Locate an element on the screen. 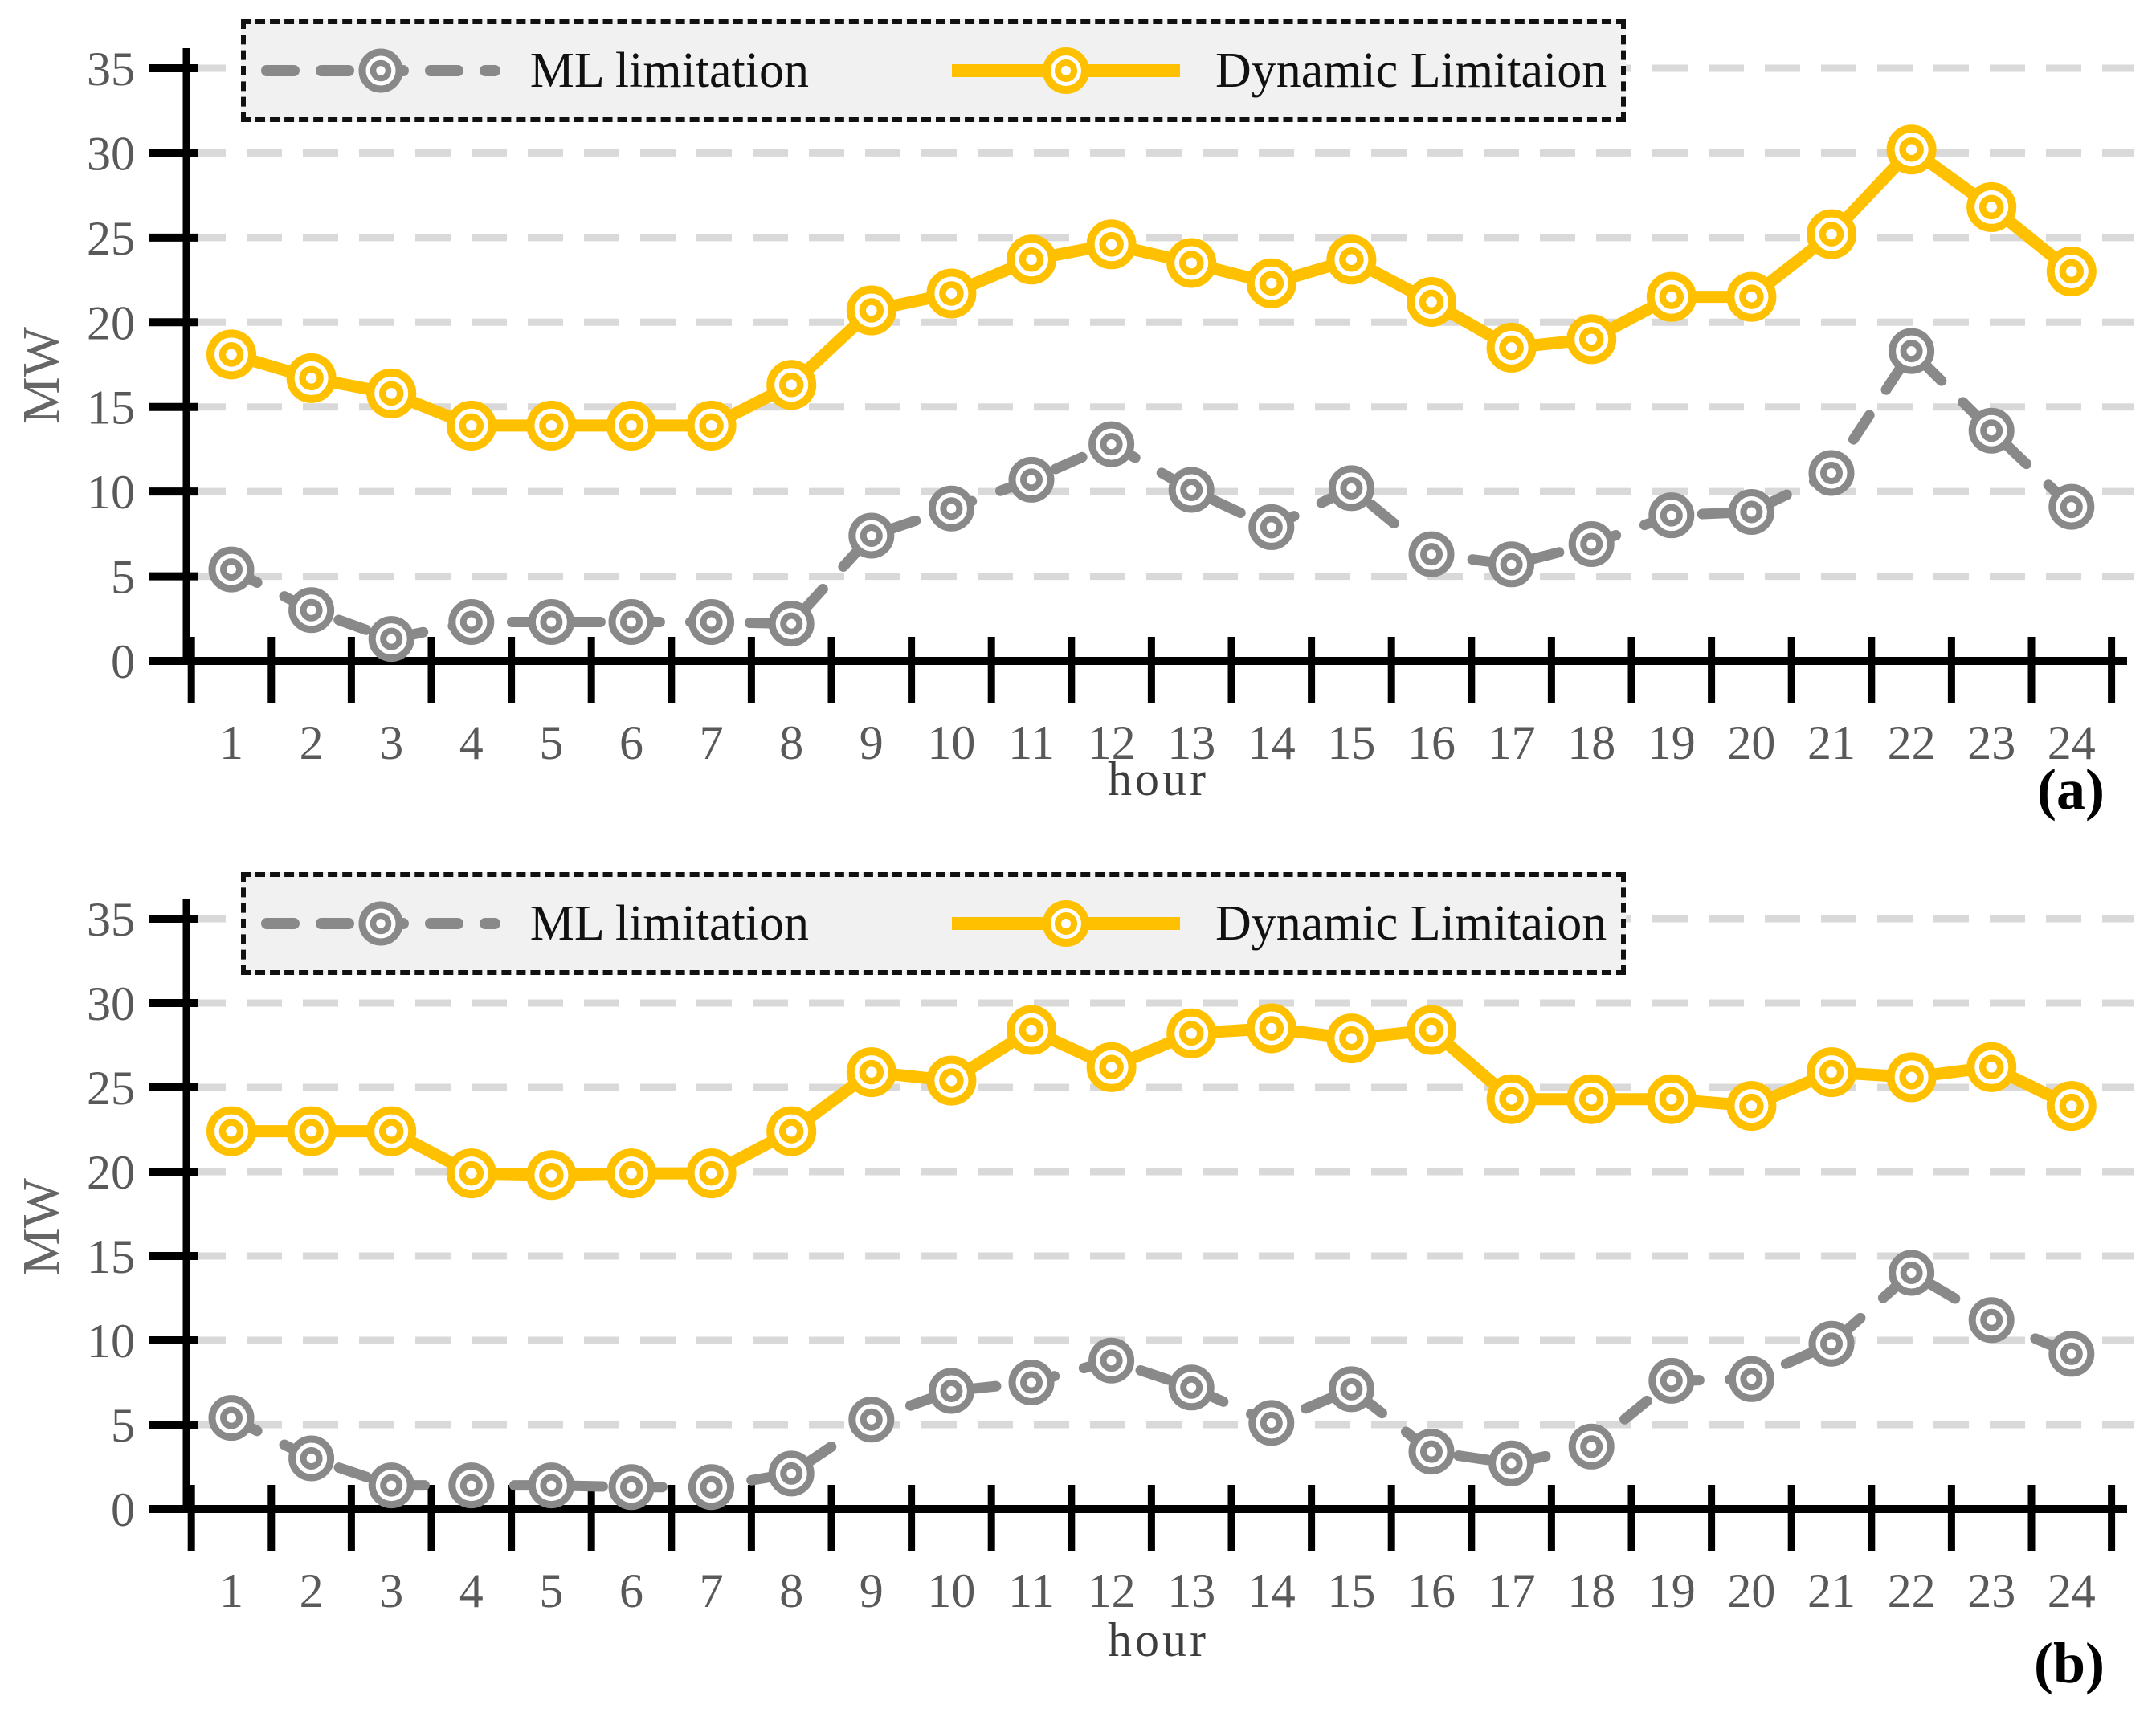  x-tick-label: 1 is located at coordinates (231, 1590).